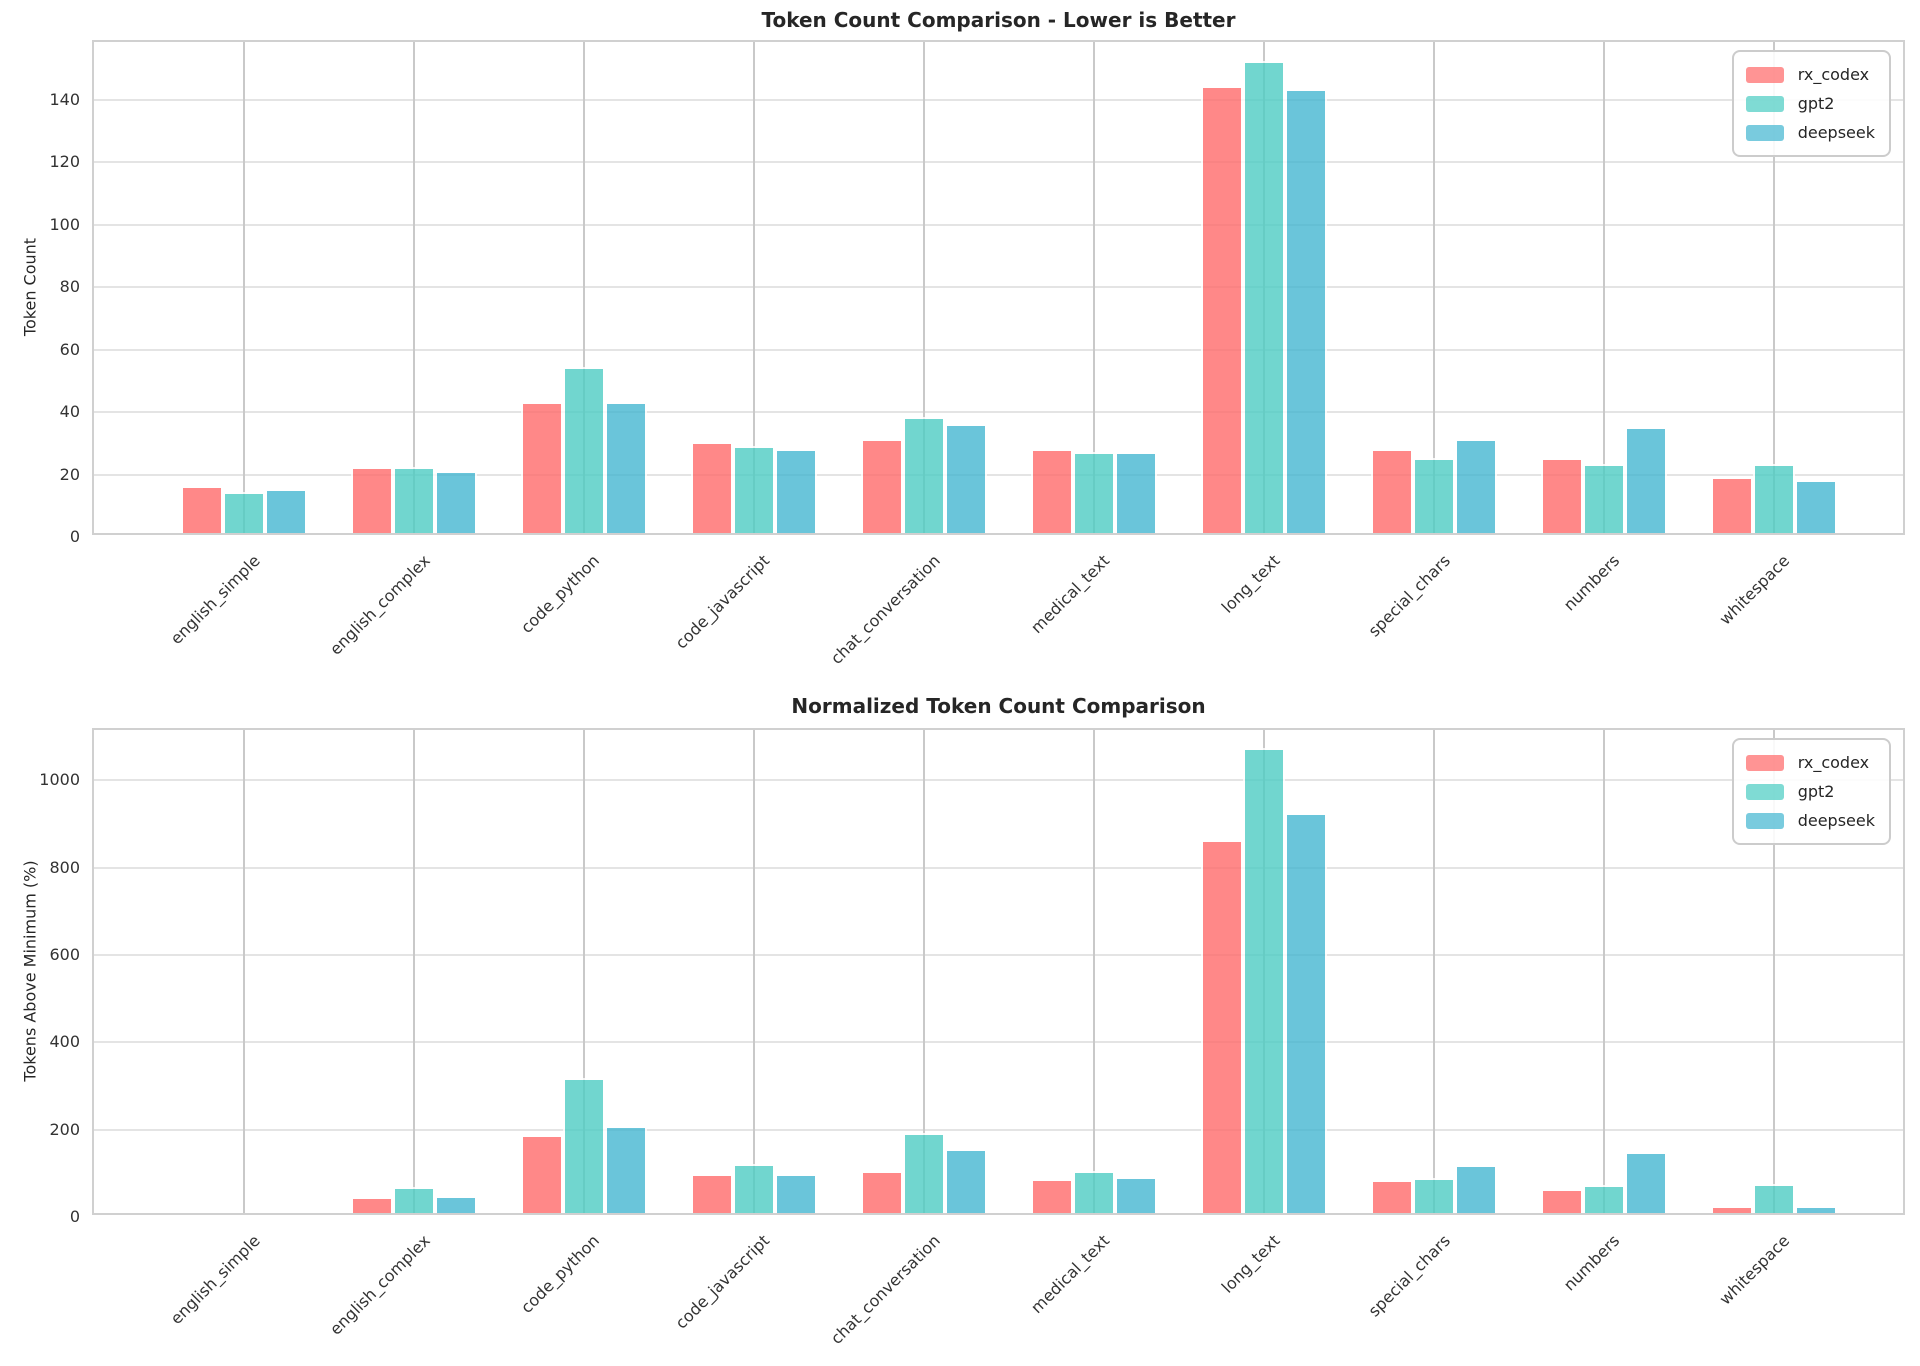  I want to click on x-tick-label: numbers, so click(1591, 583).